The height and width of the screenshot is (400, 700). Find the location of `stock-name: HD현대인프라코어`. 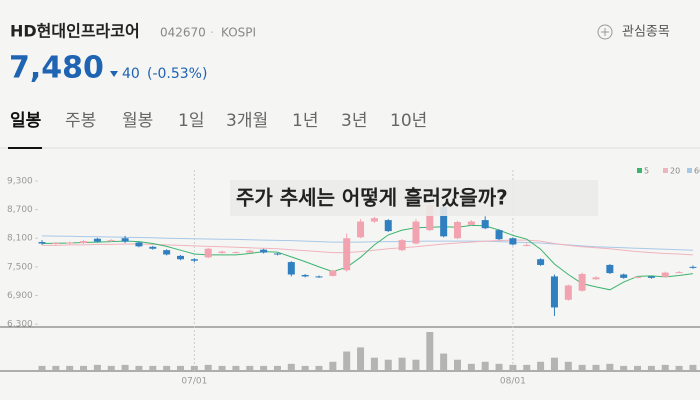

stock-name: HD현대인프라코어 is located at coordinates (75, 31).